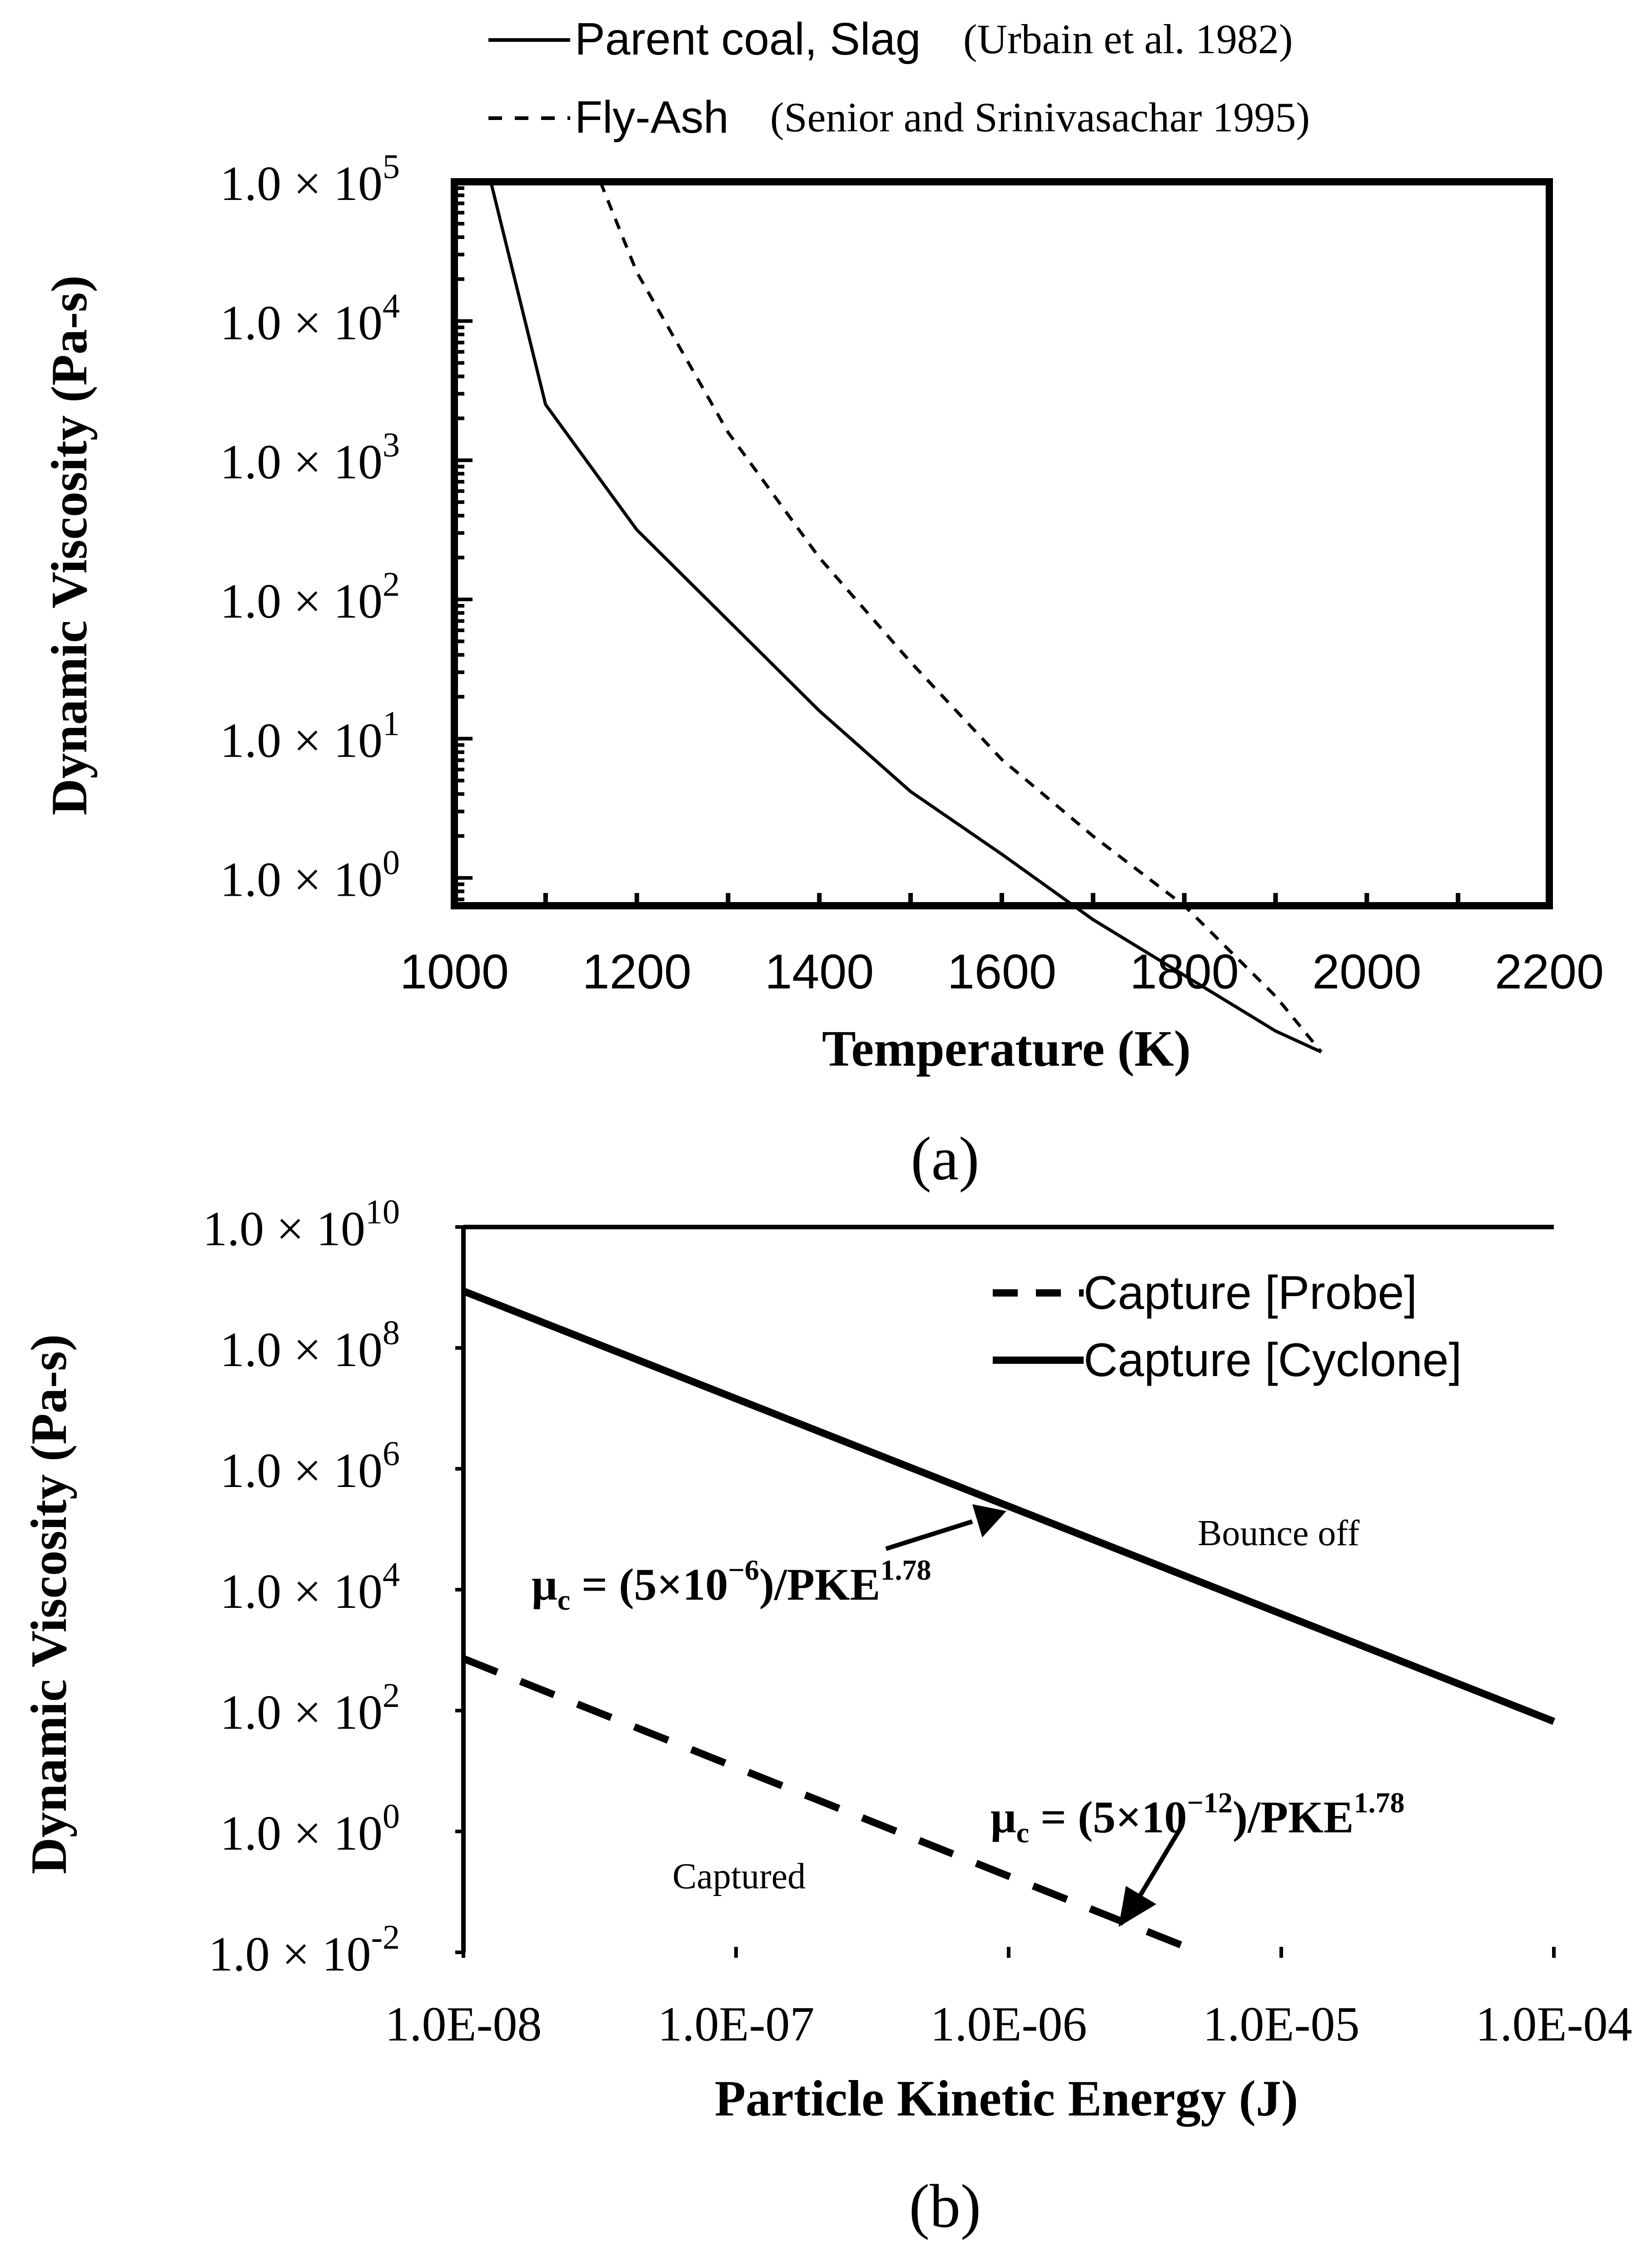 This screenshot has width=1652, height=2260. Describe the element at coordinates (945, 1527) in the screenshot. I see `arrow-cyclone` at that location.